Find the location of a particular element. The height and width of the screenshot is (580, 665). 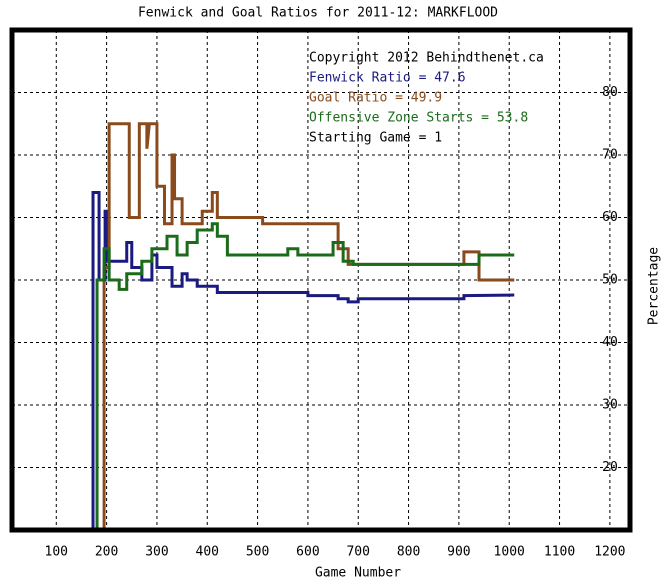

y-tick-label: 20 is located at coordinates (610, 467).